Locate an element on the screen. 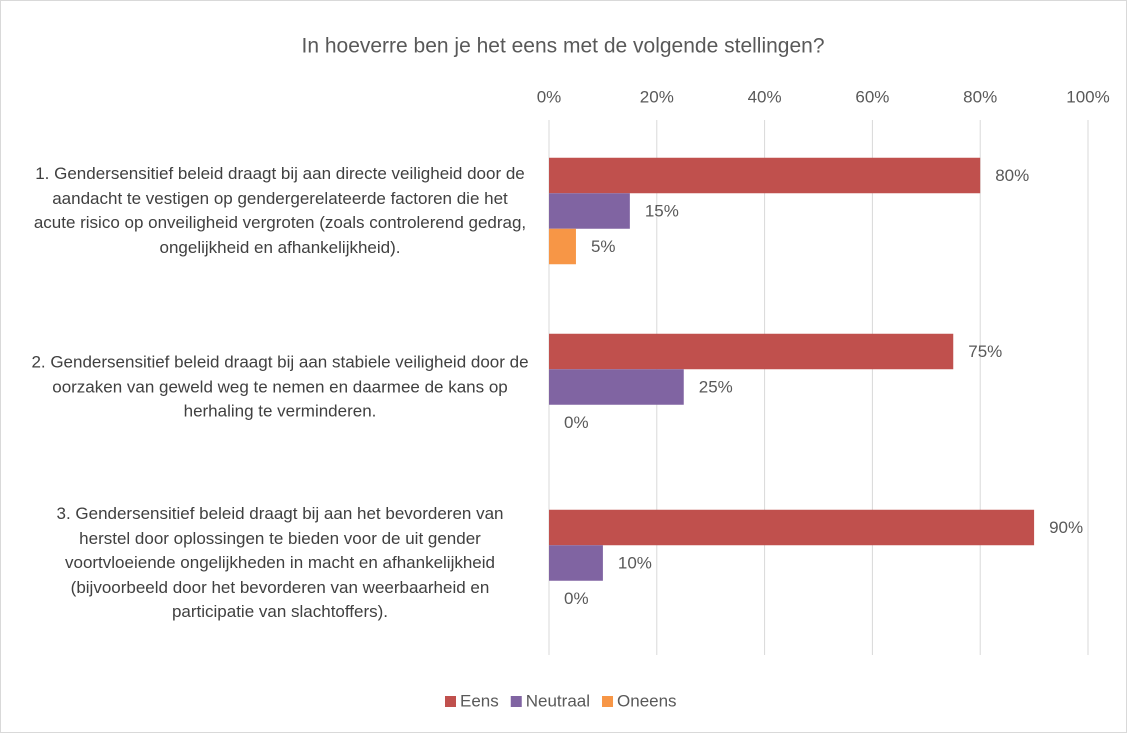 The image size is (1127, 733). data-label: 90% is located at coordinates (1066, 527).